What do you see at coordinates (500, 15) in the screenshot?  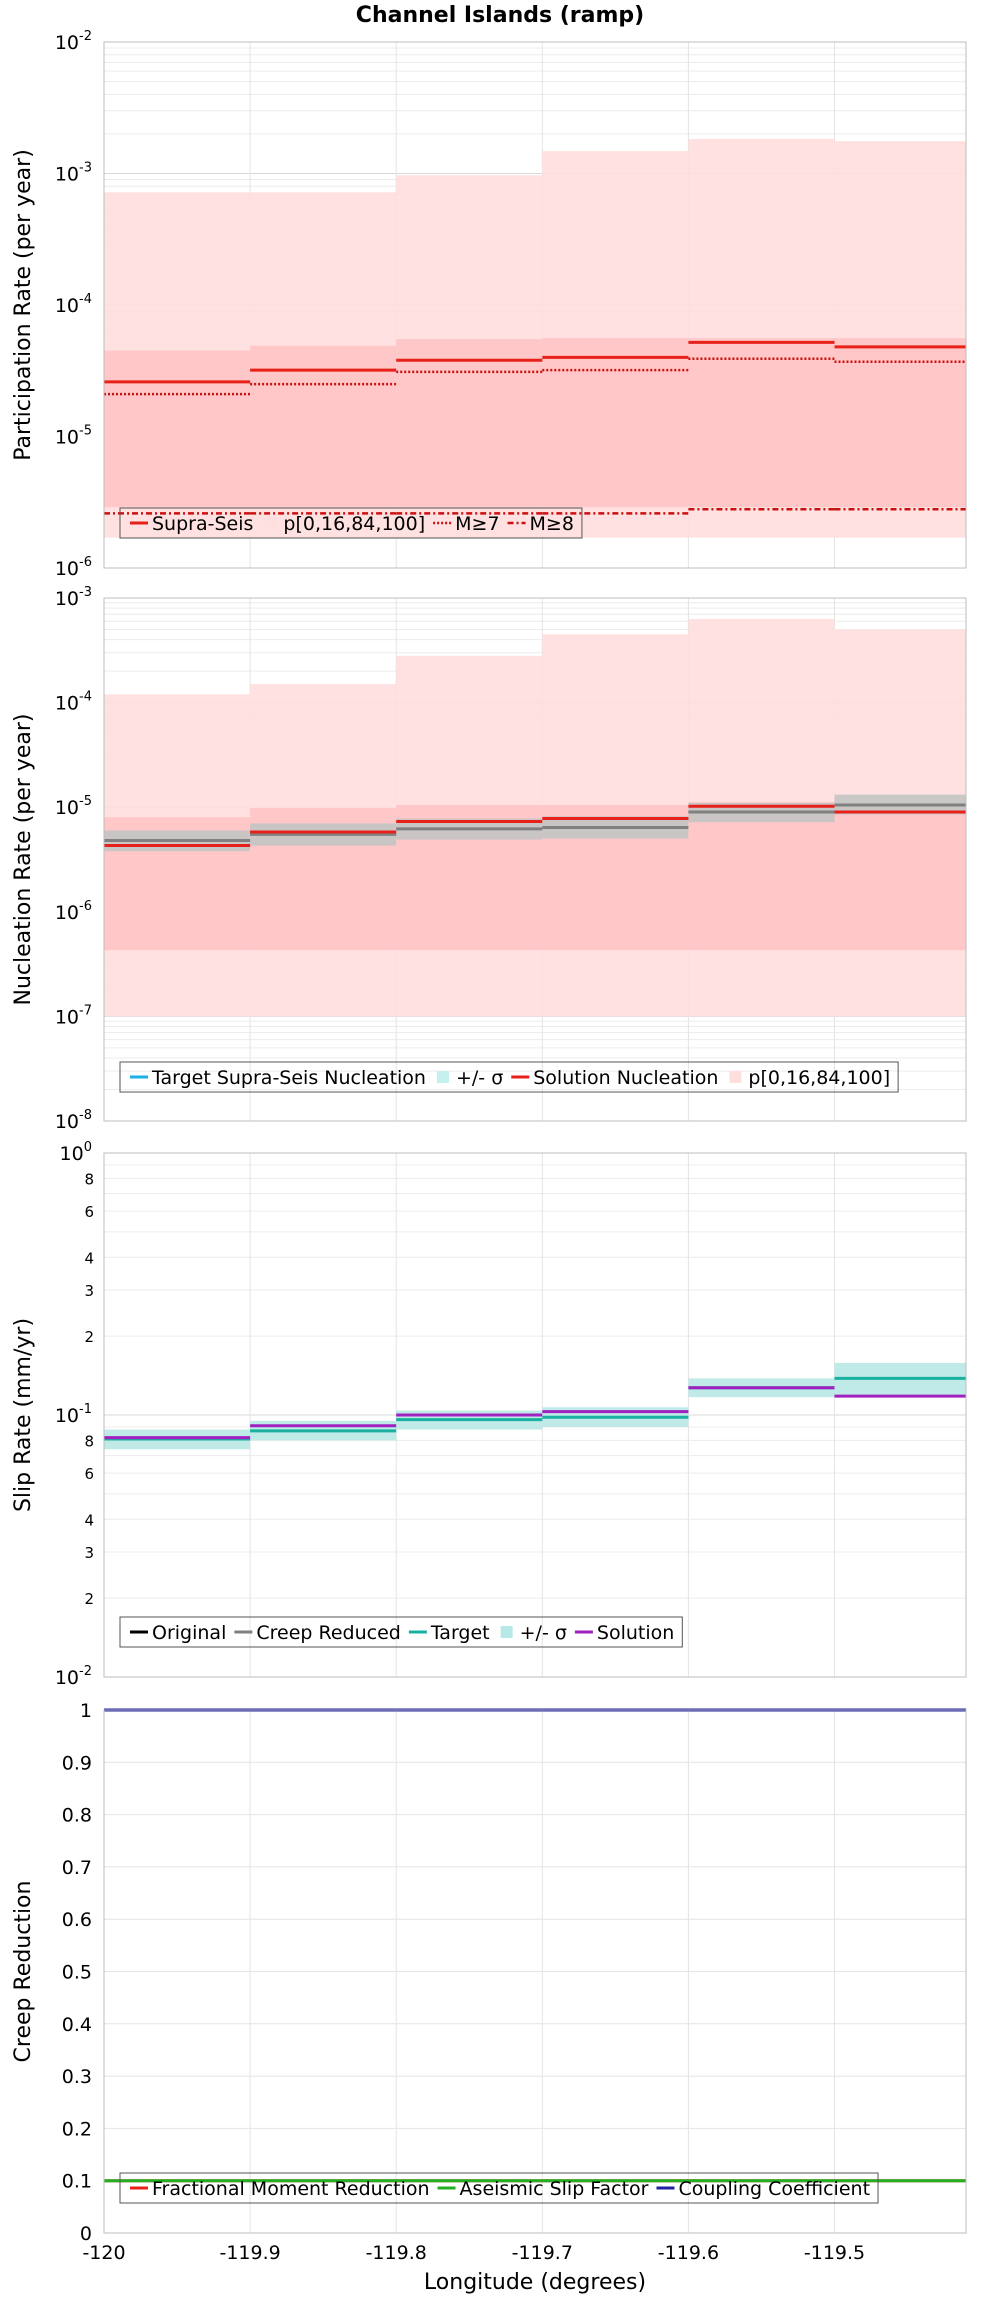 I see `chart-title: Channel Islands (ramp)` at bounding box center [500, 15].